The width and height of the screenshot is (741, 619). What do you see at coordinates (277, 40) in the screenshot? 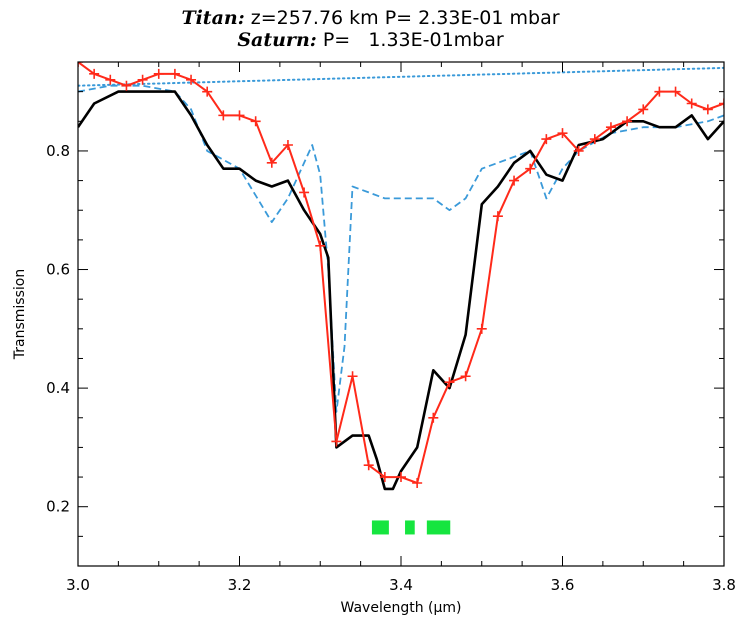
I see `title-object-saturn: Saturn:` at bounding box center [277, 40].